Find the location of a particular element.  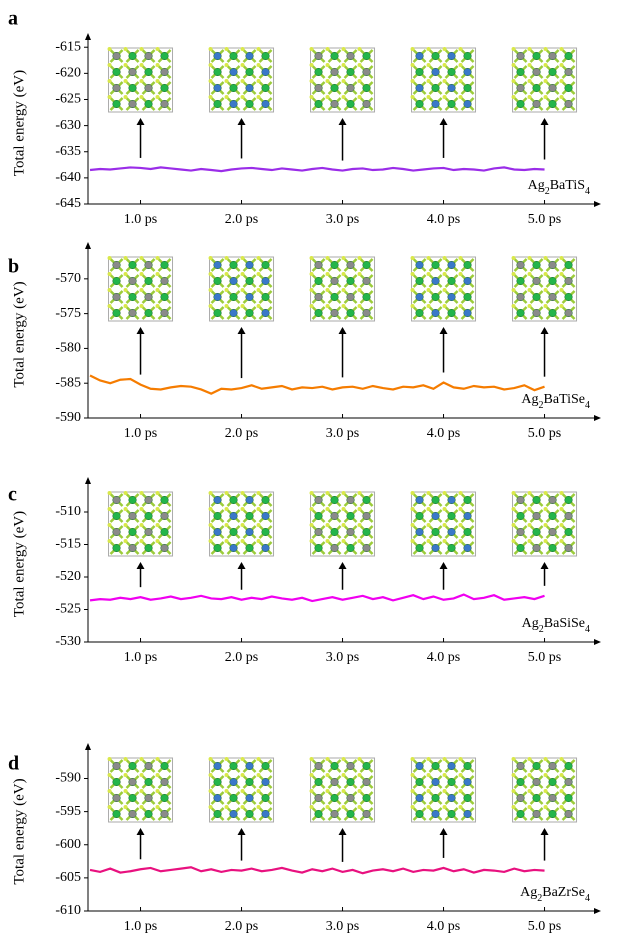

y-tick-label: -640 is located at coordinates (68, 177).